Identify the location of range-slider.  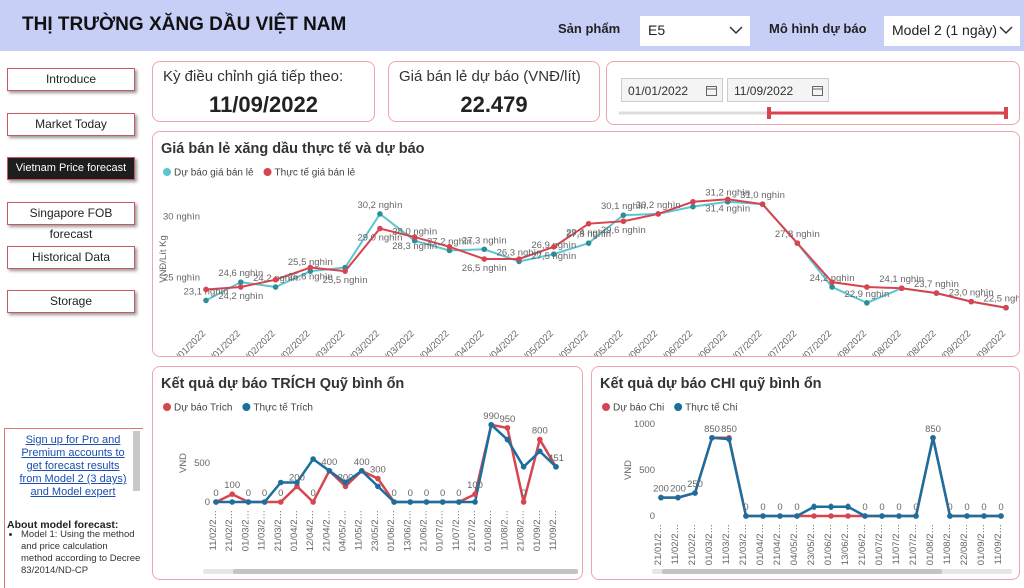
(817, 113).